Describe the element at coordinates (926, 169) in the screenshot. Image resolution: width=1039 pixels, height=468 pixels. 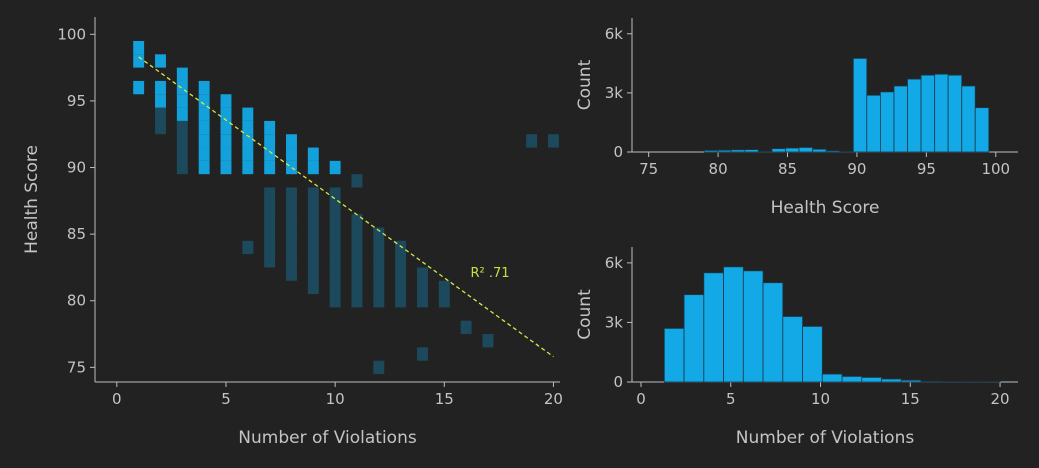
I see `x-tick-label: 95` at that location.